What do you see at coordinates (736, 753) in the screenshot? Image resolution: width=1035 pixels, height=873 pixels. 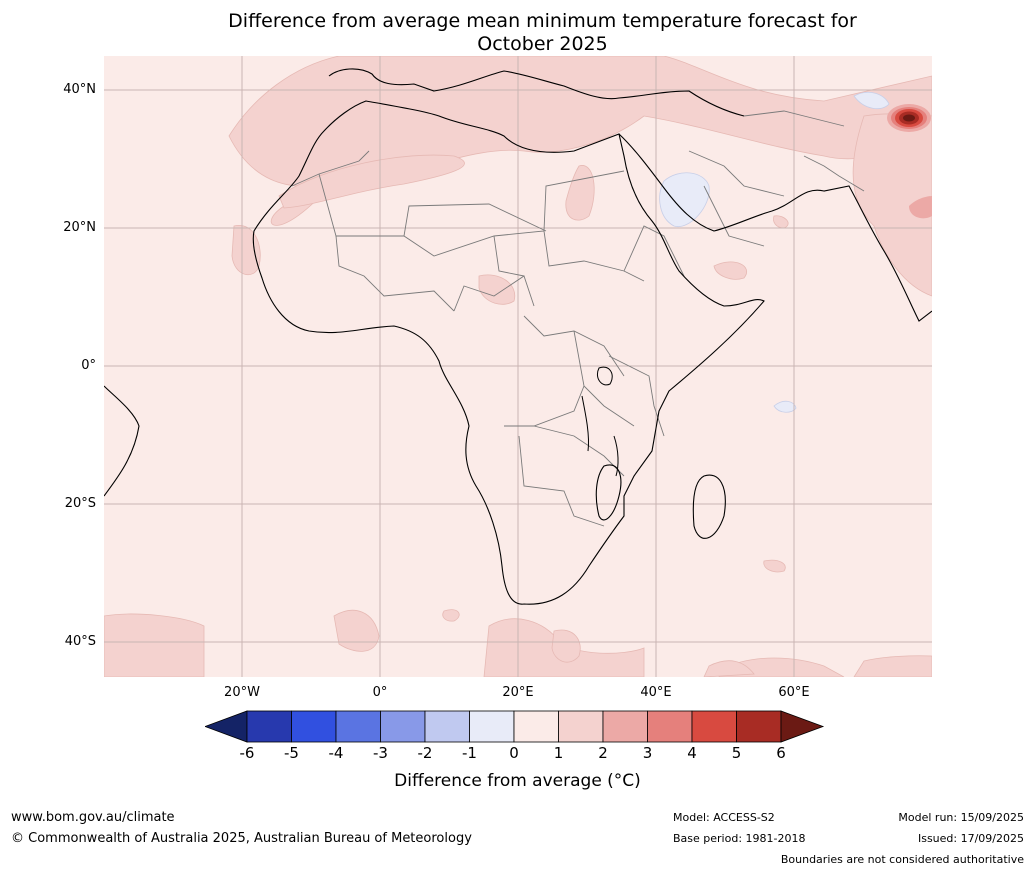 I see `colorbar-tick-label: 5` at bounding box center [736, 753].